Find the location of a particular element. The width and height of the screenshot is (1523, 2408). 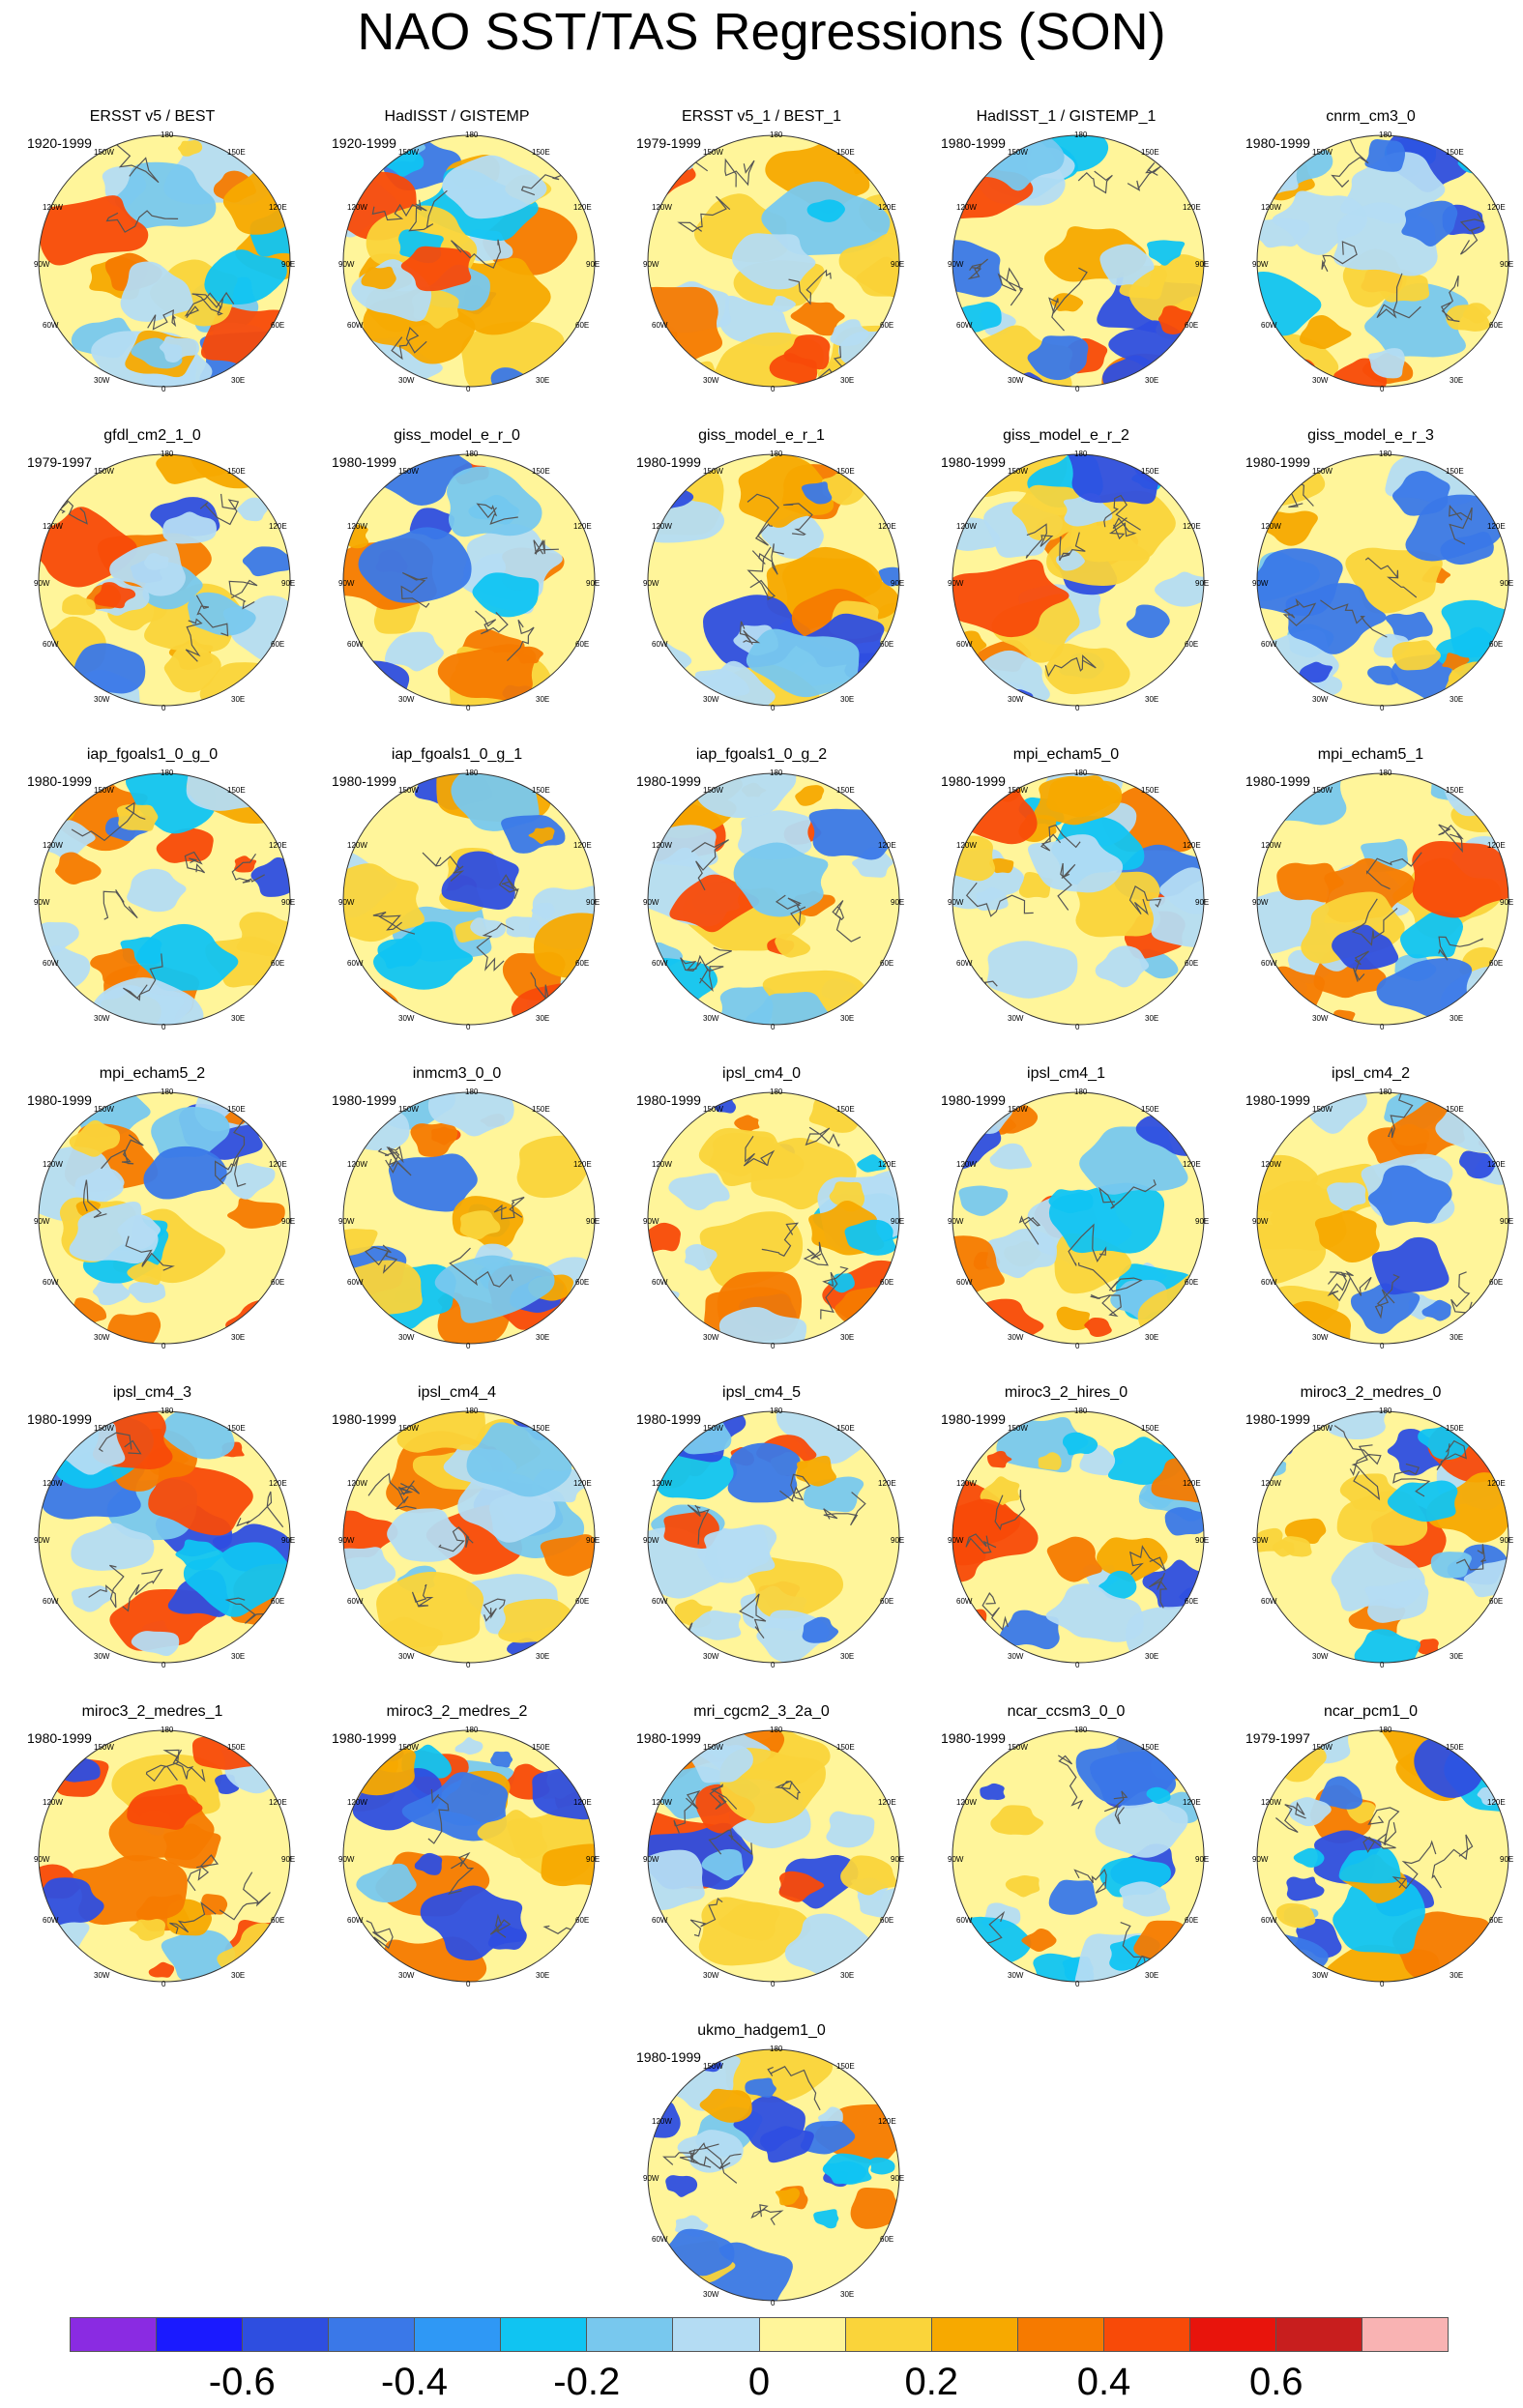

longitude-label: 30E is located at coordinates (847, 1975).